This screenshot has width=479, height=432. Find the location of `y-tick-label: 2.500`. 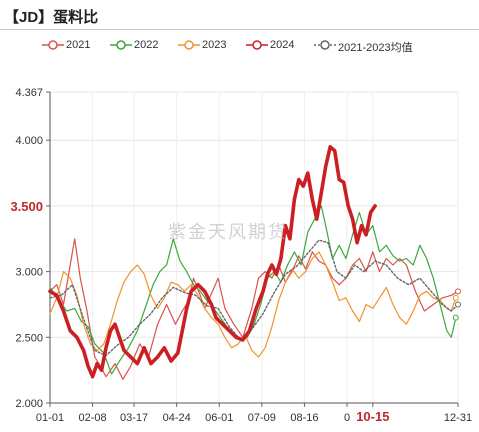

y-tick-label: 2.500 is located at coordinates (29, 338).